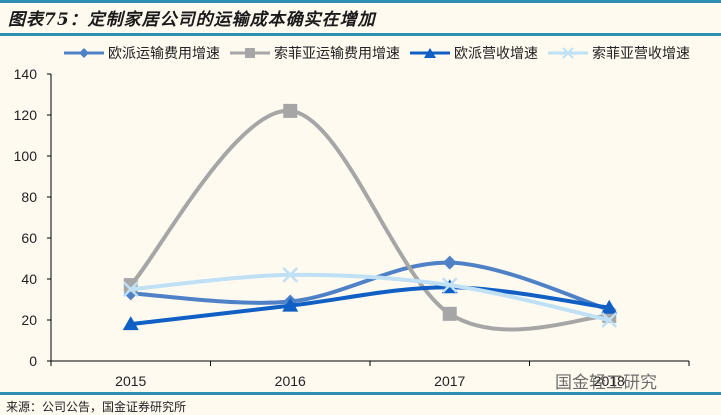 The image size is (721, 415). Describe the element at coordinates (29, 197) in the screenshot. I see `y-tick-label: 80` at that location.